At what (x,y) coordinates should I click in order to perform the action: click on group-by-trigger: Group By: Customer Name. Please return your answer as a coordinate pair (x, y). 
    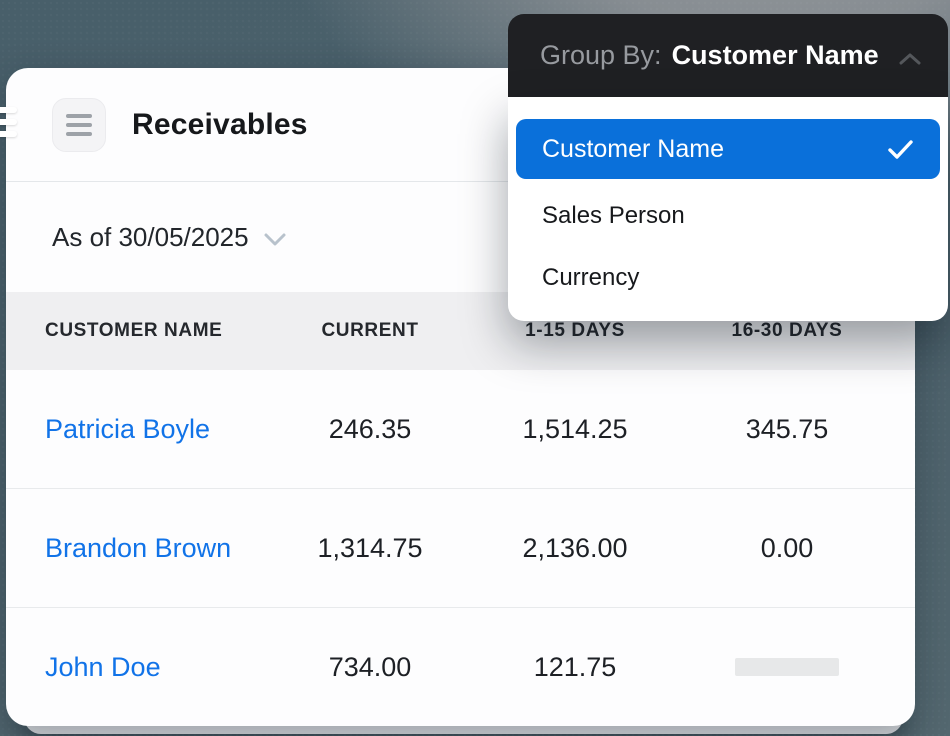
    Looking at the image, I should click on (728, 55).